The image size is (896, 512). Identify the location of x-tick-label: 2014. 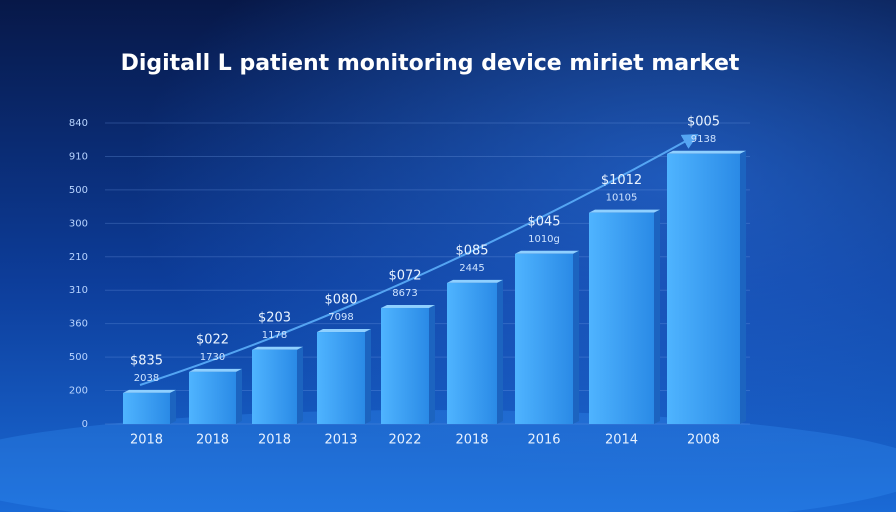
(621, 440).